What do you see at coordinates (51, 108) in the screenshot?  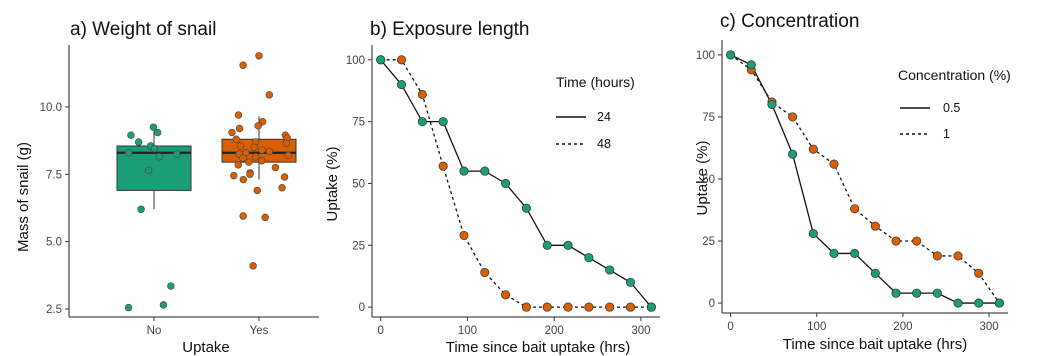 I see `panel-a-y-tick-label: 10.0` at bounding box center [51, 108].